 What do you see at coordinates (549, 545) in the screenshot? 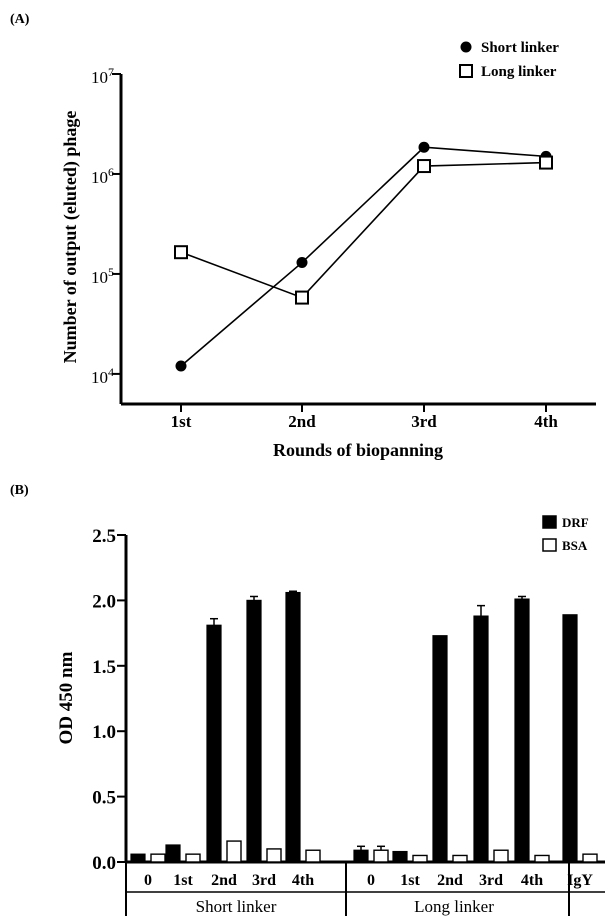
I see `b-legend-swatch-bsa` at bounding box center [549, 545].